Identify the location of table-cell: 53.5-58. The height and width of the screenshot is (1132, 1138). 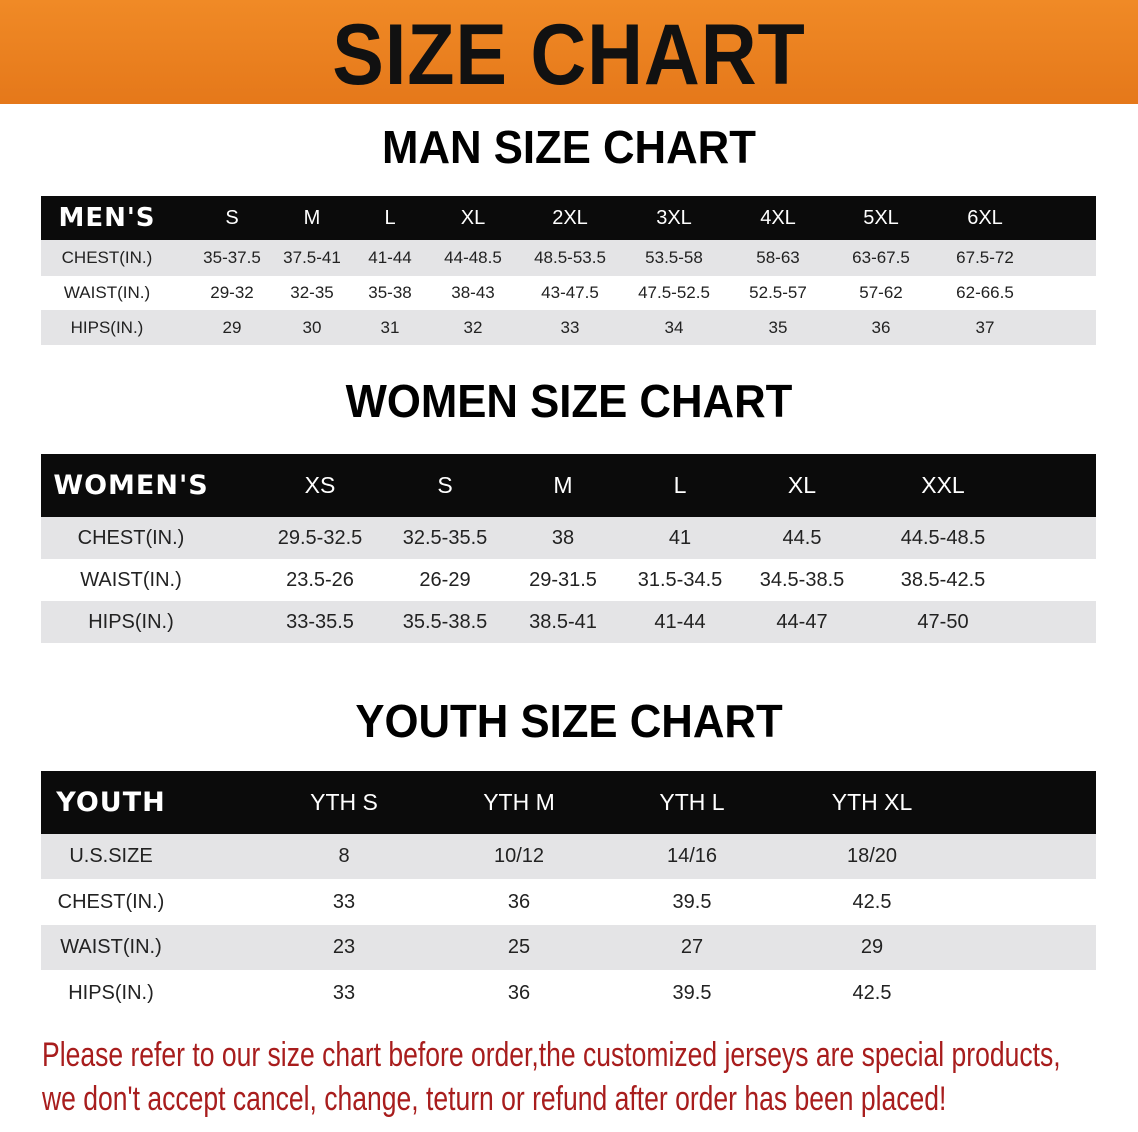
(674, 257).